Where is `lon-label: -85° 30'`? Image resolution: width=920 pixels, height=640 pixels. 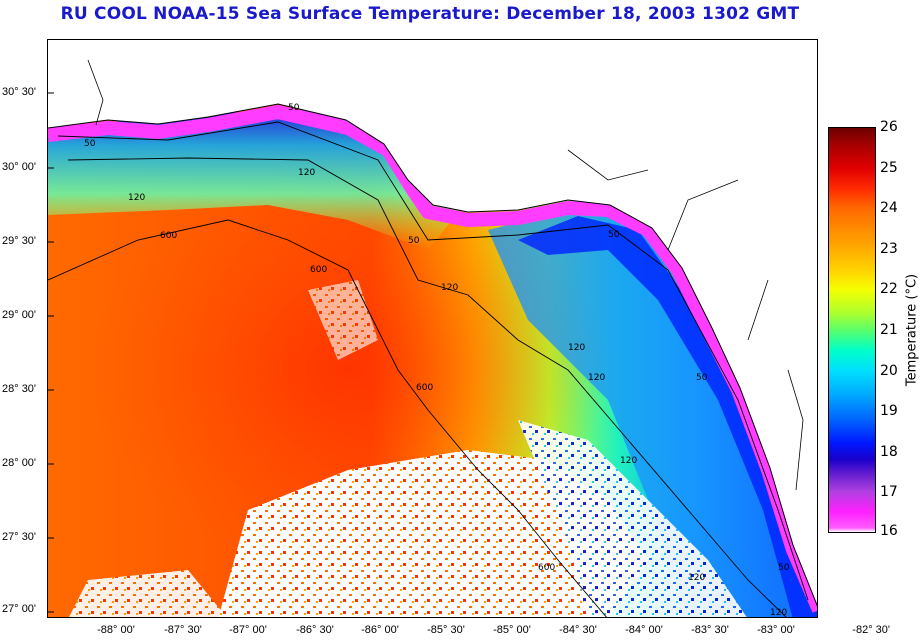 lon-label: -85° 30' is located at coordinates (446, 630).